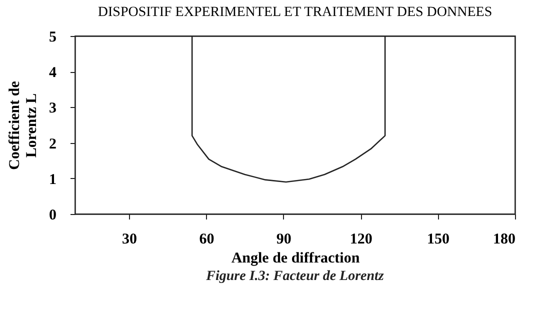 This screenshot has width=540, height=315. What do you see at coordinates (438, 240) in the screenshot?
I see `x-tick-label: 150` at bounding box center [438, 240].